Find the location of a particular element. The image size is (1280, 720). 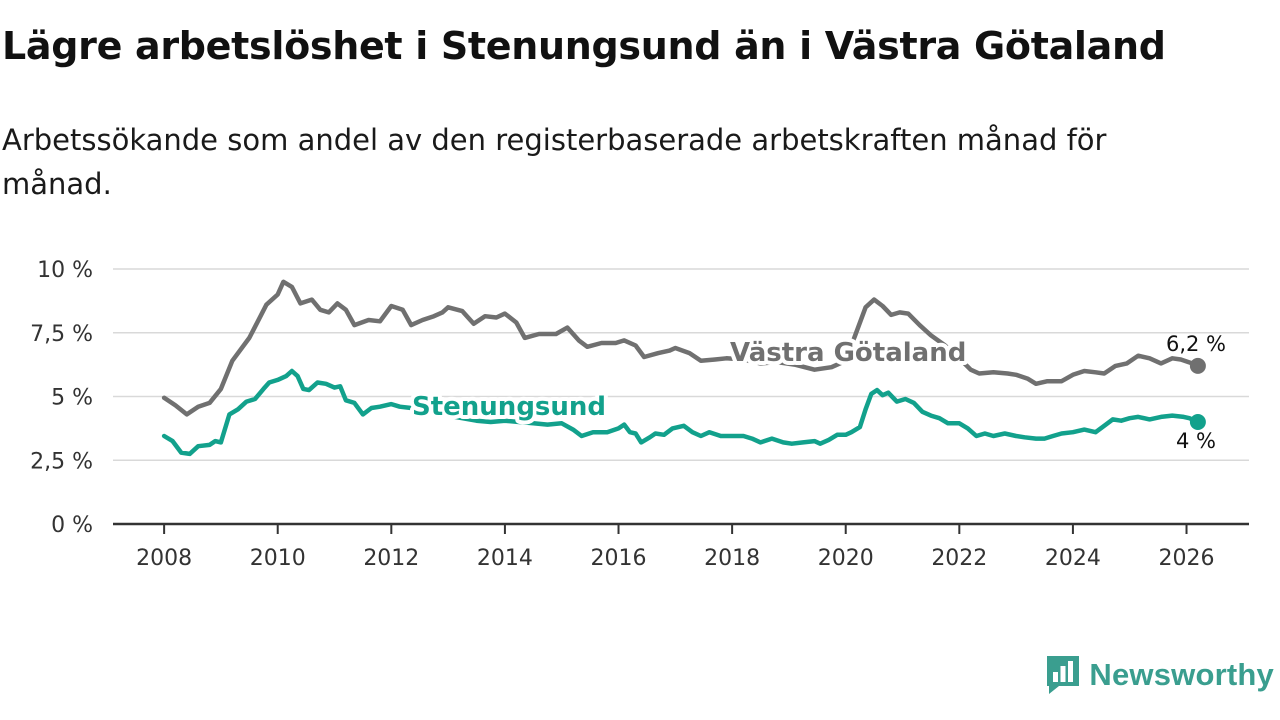

y-tick-label: 0 % is located at coordinates (72, 525).